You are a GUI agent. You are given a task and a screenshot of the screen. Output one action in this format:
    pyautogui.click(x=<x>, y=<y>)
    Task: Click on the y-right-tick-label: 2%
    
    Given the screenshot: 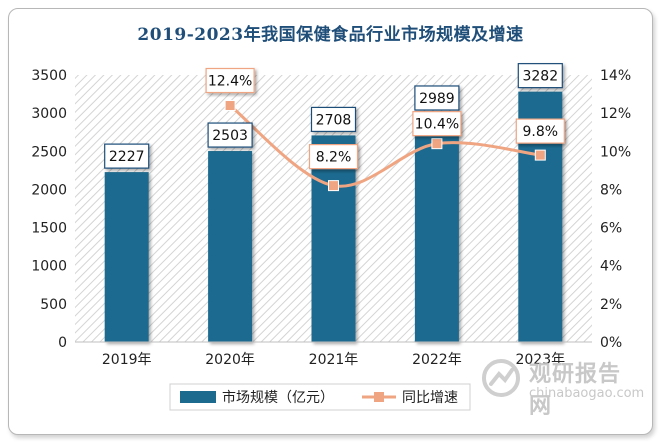 What is the action you would take?
    pyautogui.click(x=611, y=305)
    